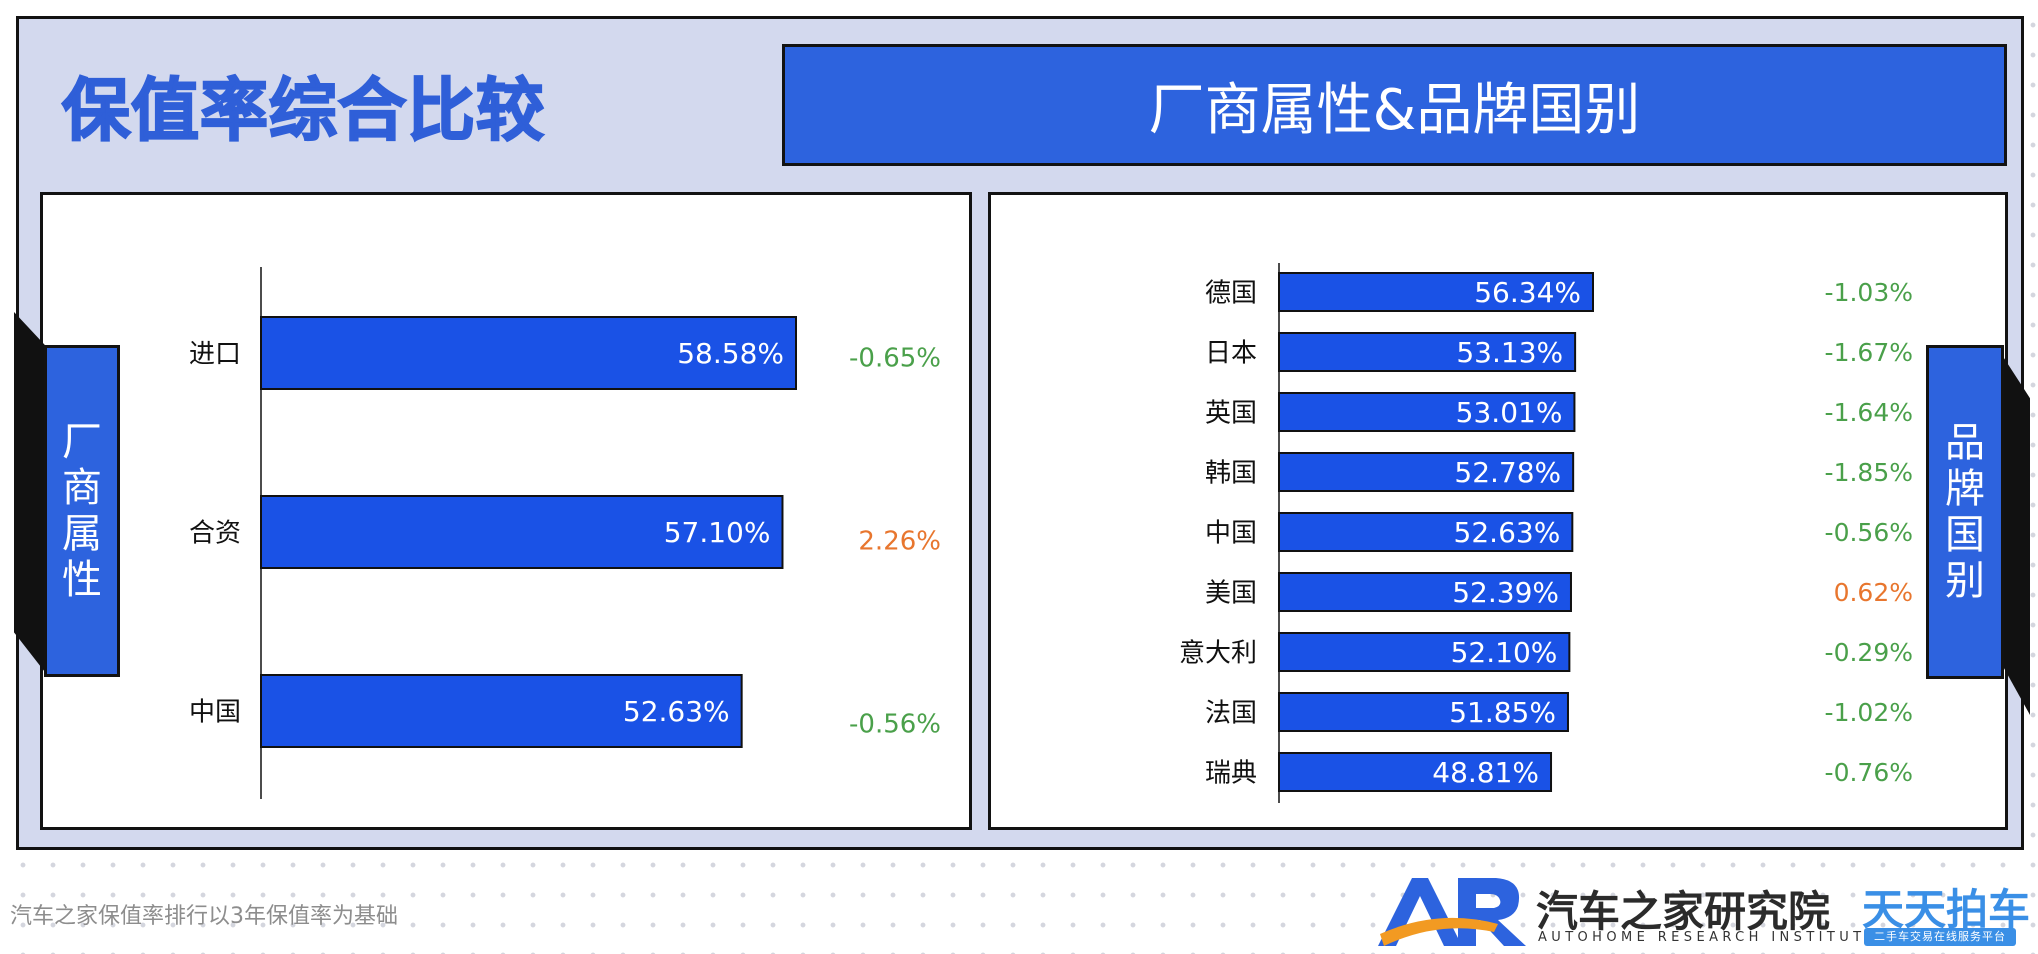 Image resolution: width=2038 pixels, height=954 pixels. What do you see at coordinates (1231, 713) in the screenshot?
I see `category-label: 法国` at bounding box center [1231, 713].